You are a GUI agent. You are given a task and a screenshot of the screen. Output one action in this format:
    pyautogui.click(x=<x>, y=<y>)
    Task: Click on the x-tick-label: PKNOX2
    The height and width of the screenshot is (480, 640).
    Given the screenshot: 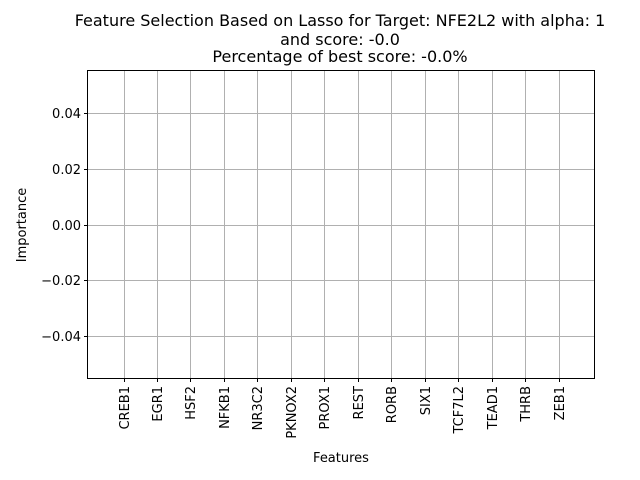 What is the action you would take?
    pyautogui.click(x=292, y=412)
    